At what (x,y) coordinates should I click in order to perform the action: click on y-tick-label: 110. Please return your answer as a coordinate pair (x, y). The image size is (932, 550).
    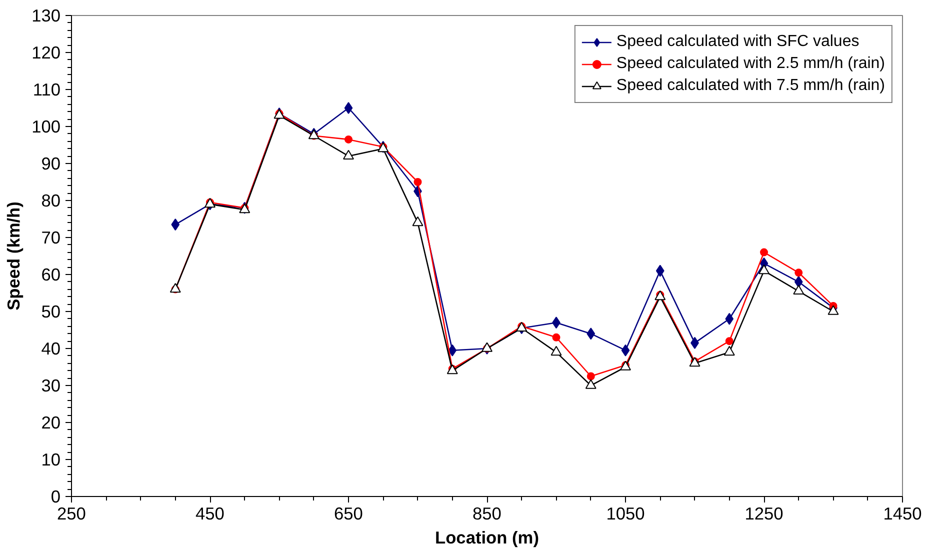
    Looking at the image, I should click on (46, 90).